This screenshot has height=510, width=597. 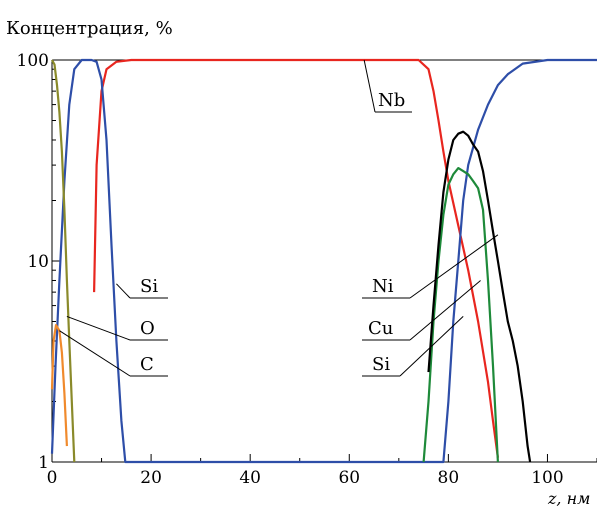 I want to click on annotation-label: Cu, so click(x=380, y=328).